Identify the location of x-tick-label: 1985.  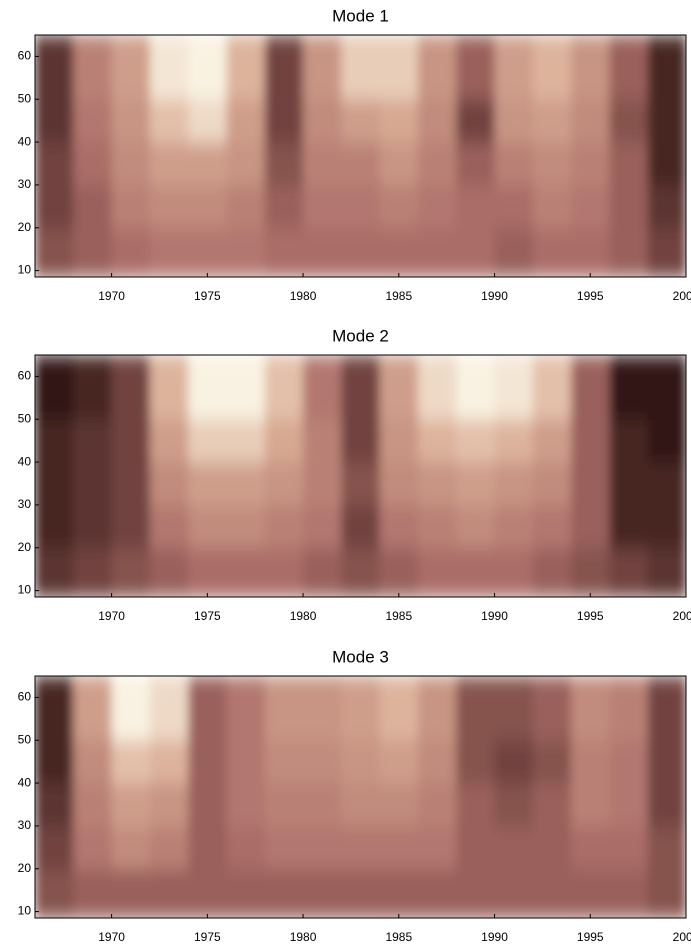
(398, 296).